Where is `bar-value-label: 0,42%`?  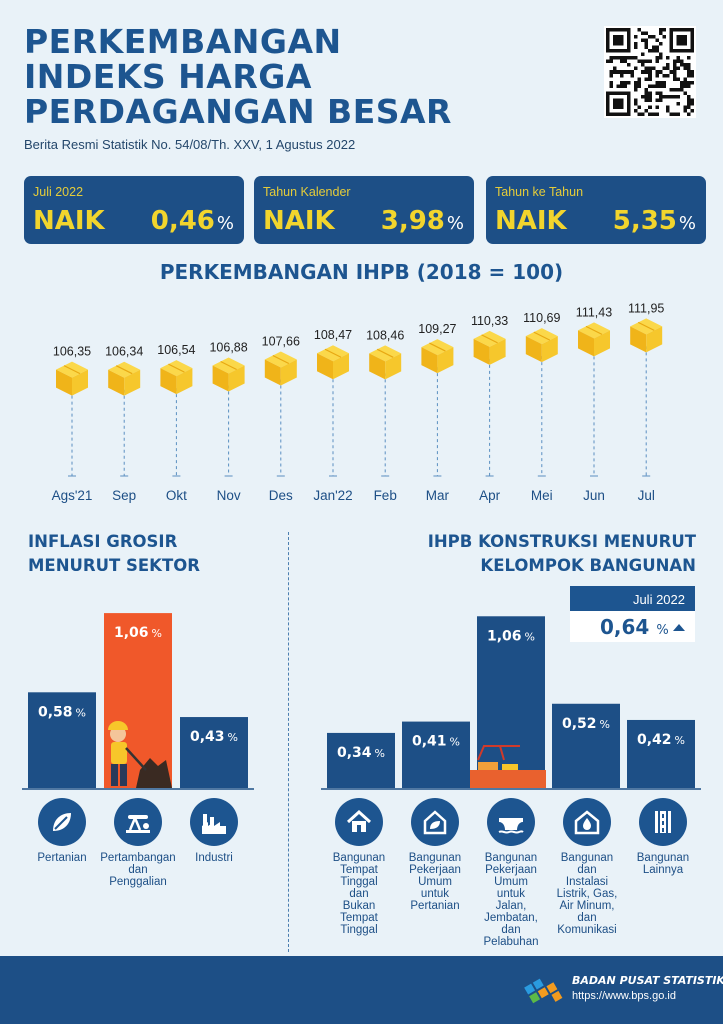
bar-value-label: 0,42% is located at coordinates (661, 740).